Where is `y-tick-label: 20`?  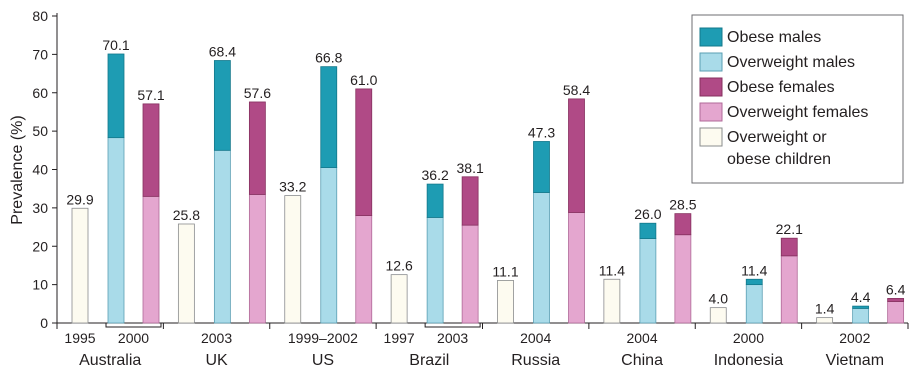 y-tick-label: 20 is located at coordinates (40, 246).